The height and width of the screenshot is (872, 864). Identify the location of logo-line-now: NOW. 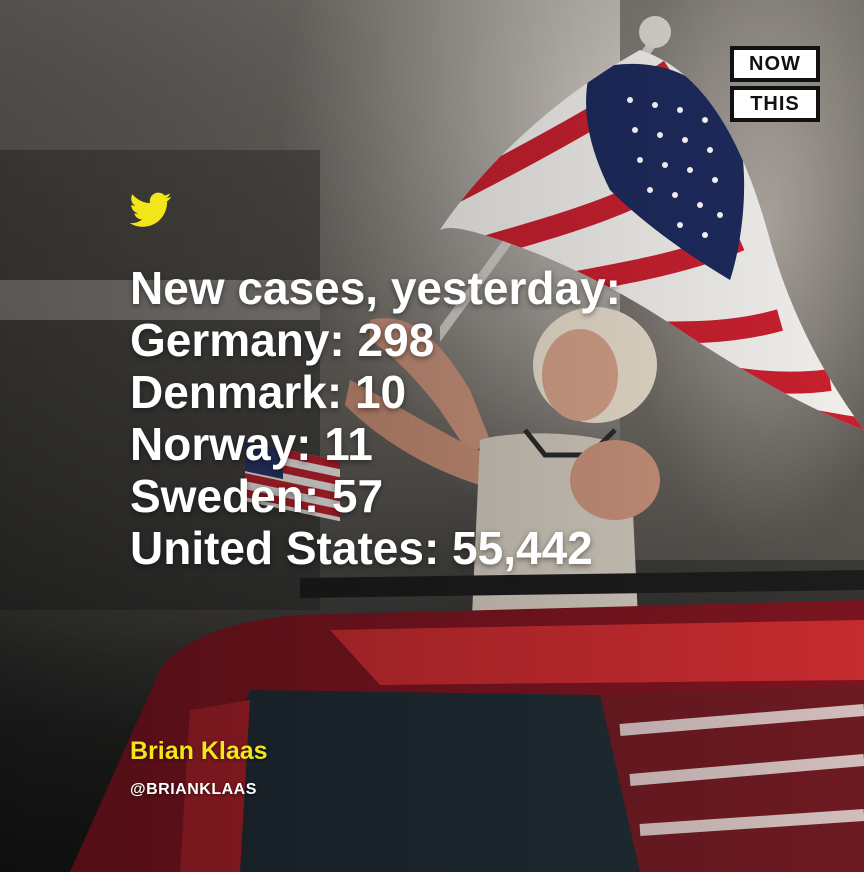
(775, 64).